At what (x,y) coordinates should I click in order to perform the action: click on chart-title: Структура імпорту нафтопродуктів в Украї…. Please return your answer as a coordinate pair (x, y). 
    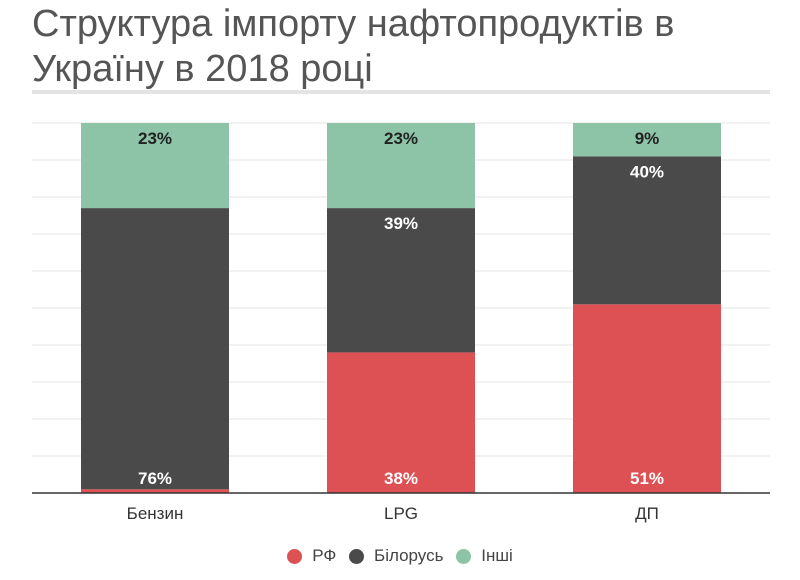
    Looking at the image, I should click on (353, 46).